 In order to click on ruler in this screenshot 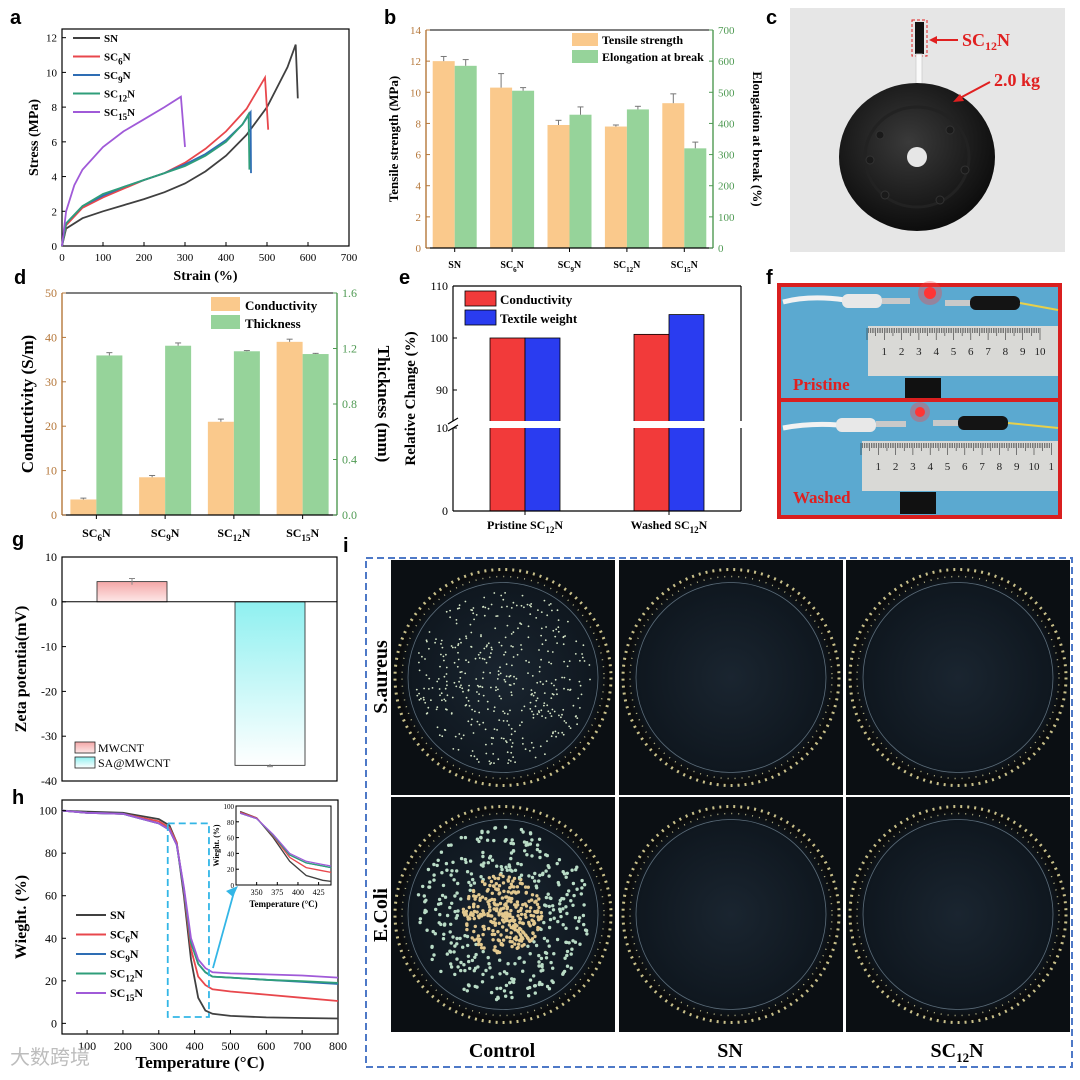, I will do `click(963, 351)`.